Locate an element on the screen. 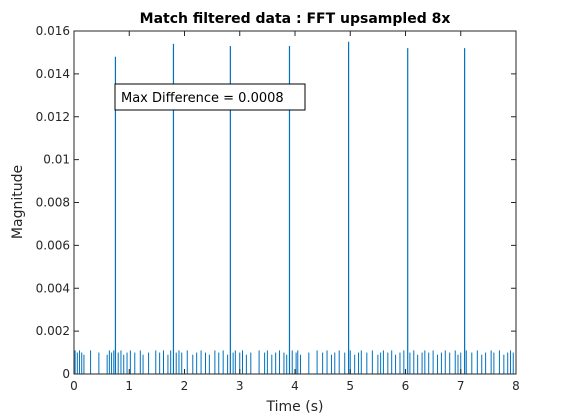 This screenshot has width=570, height=420. y-tick-label: 0.004 is located at coordinates (53, 288).